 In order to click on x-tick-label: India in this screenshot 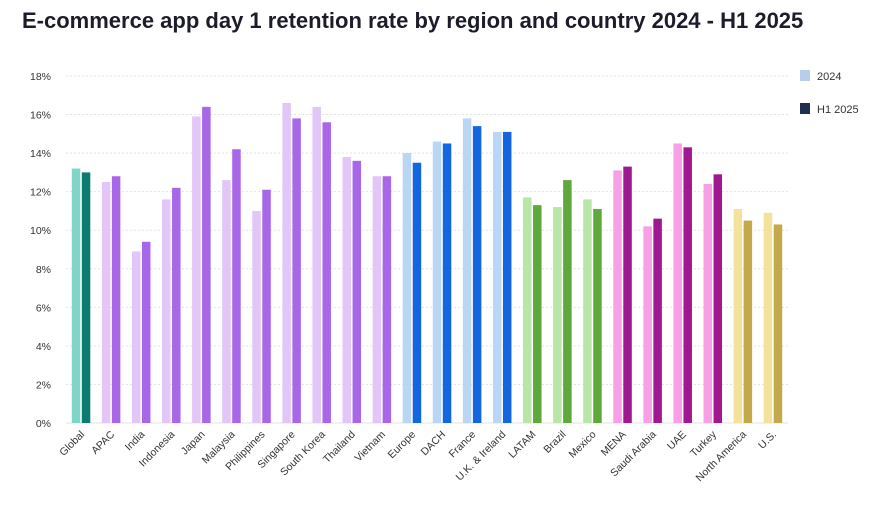, I will do `click(135, 441)`.